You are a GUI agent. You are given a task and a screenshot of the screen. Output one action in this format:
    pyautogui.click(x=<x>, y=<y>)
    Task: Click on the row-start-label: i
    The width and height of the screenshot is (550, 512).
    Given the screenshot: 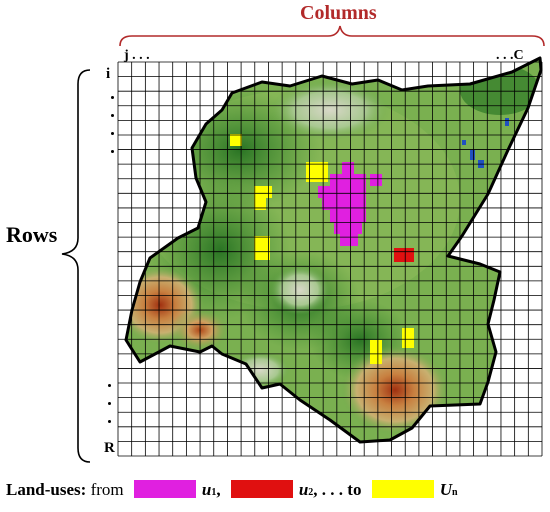 What is the action you would take?
    pyautogui.click(x=108, y=74)
    